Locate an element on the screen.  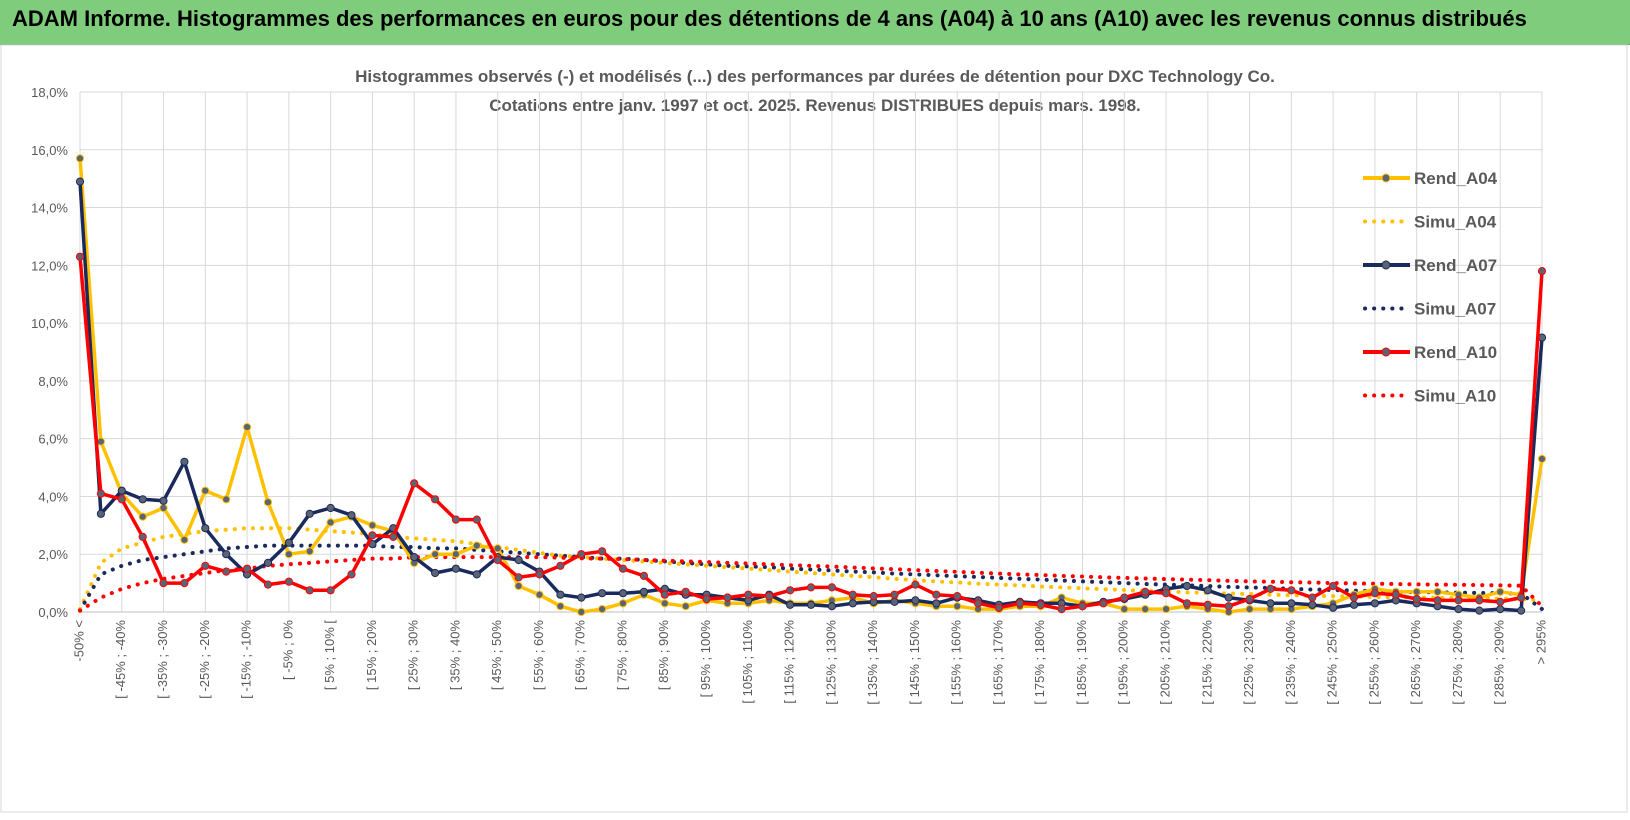
legend-label: Simu_A07 is located at coordinates (1455, 309).